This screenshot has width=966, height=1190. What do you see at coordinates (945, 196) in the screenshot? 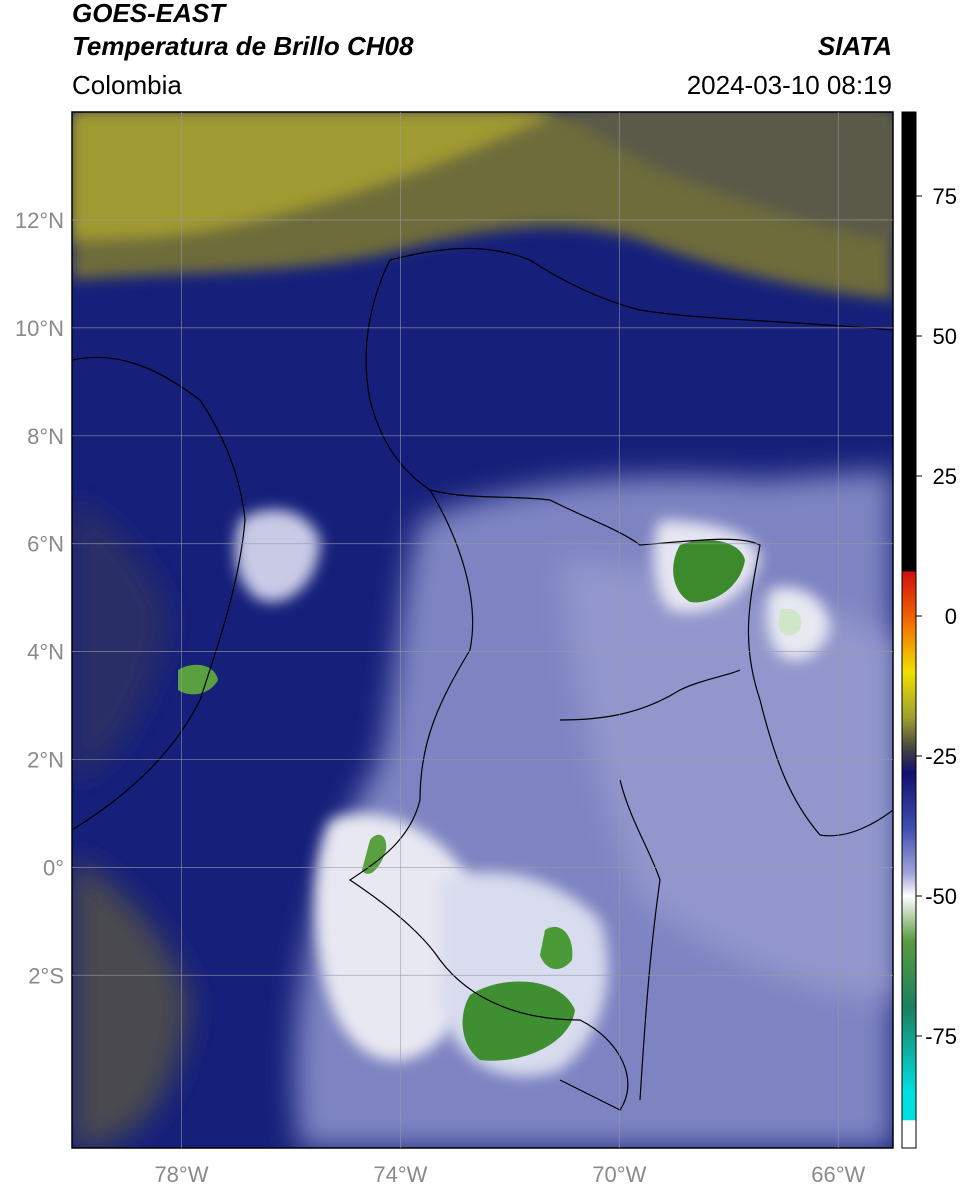
I see `colorbar-tick-label: 75` at bounding box center [945, 196].